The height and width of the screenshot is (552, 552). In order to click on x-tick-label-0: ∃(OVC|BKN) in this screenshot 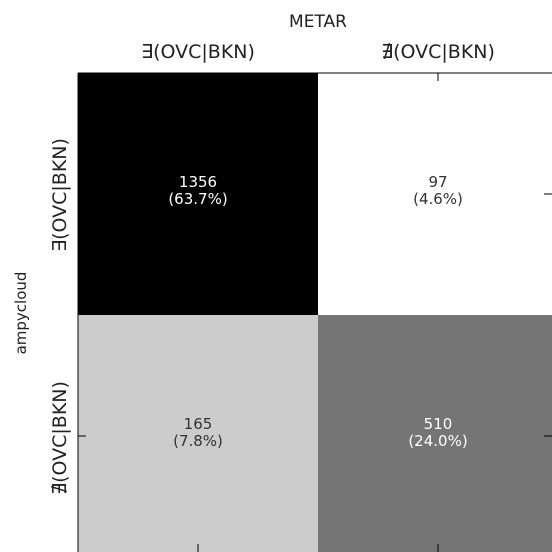, I will do `click(198, 52)`.